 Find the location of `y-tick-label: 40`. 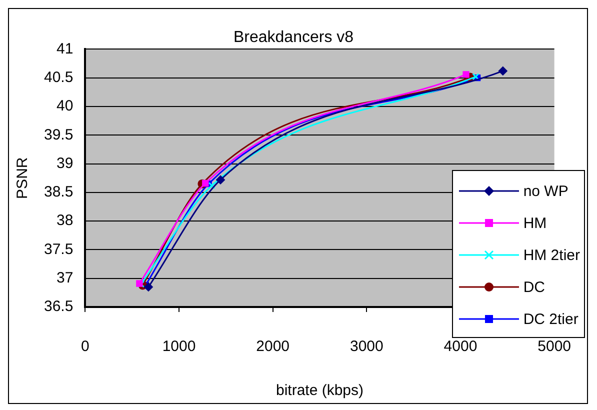

y-tick-label: 40 is located at coordinates (65, 106).